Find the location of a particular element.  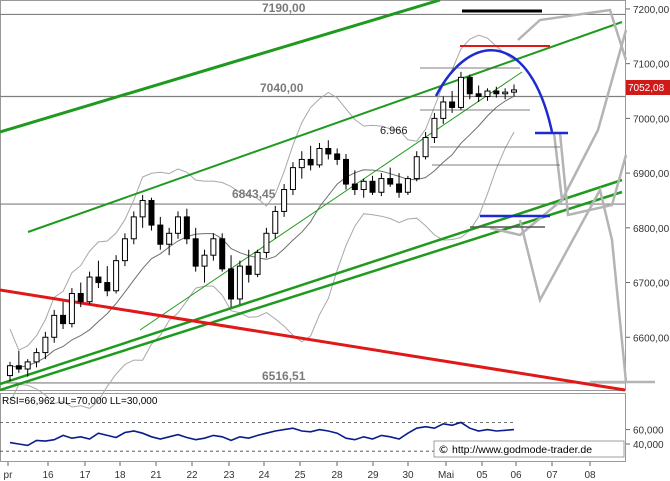

x-tick-label: 08 is located at coordinates (590, 475).